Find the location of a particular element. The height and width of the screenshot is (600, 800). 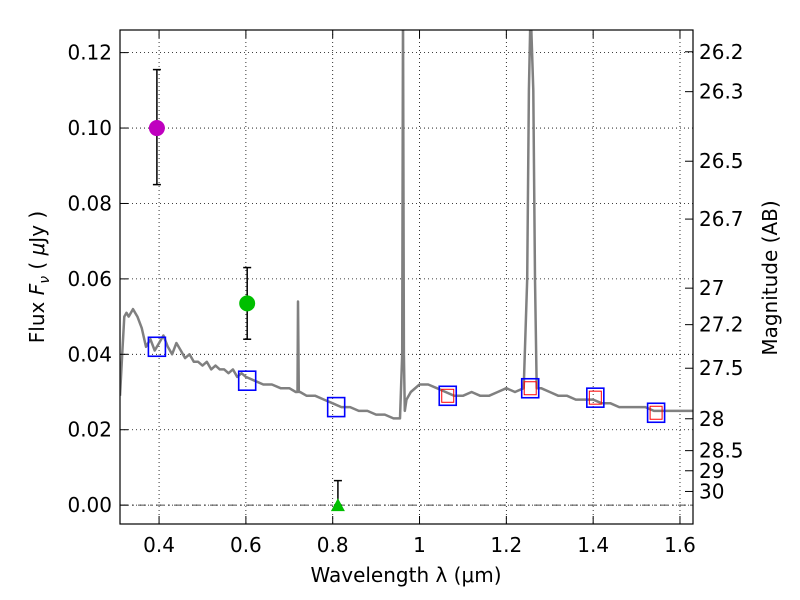

x-tick-label: 0.6 is located at coordinates (246, 545).